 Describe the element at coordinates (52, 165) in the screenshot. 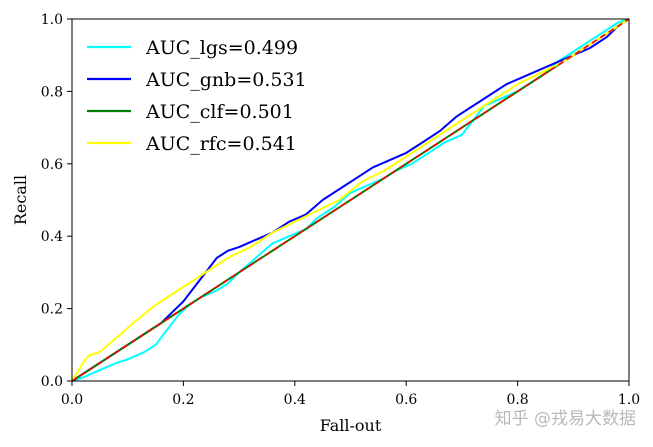

I see `y-tick-label: 0.6` at that location.